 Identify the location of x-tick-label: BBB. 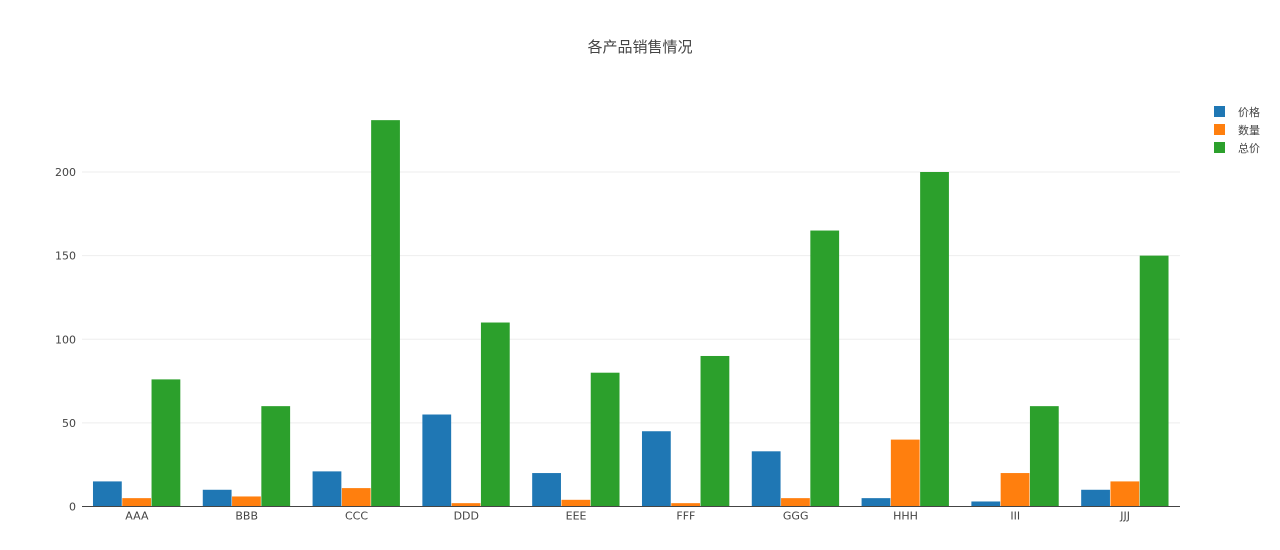
(246, 516).